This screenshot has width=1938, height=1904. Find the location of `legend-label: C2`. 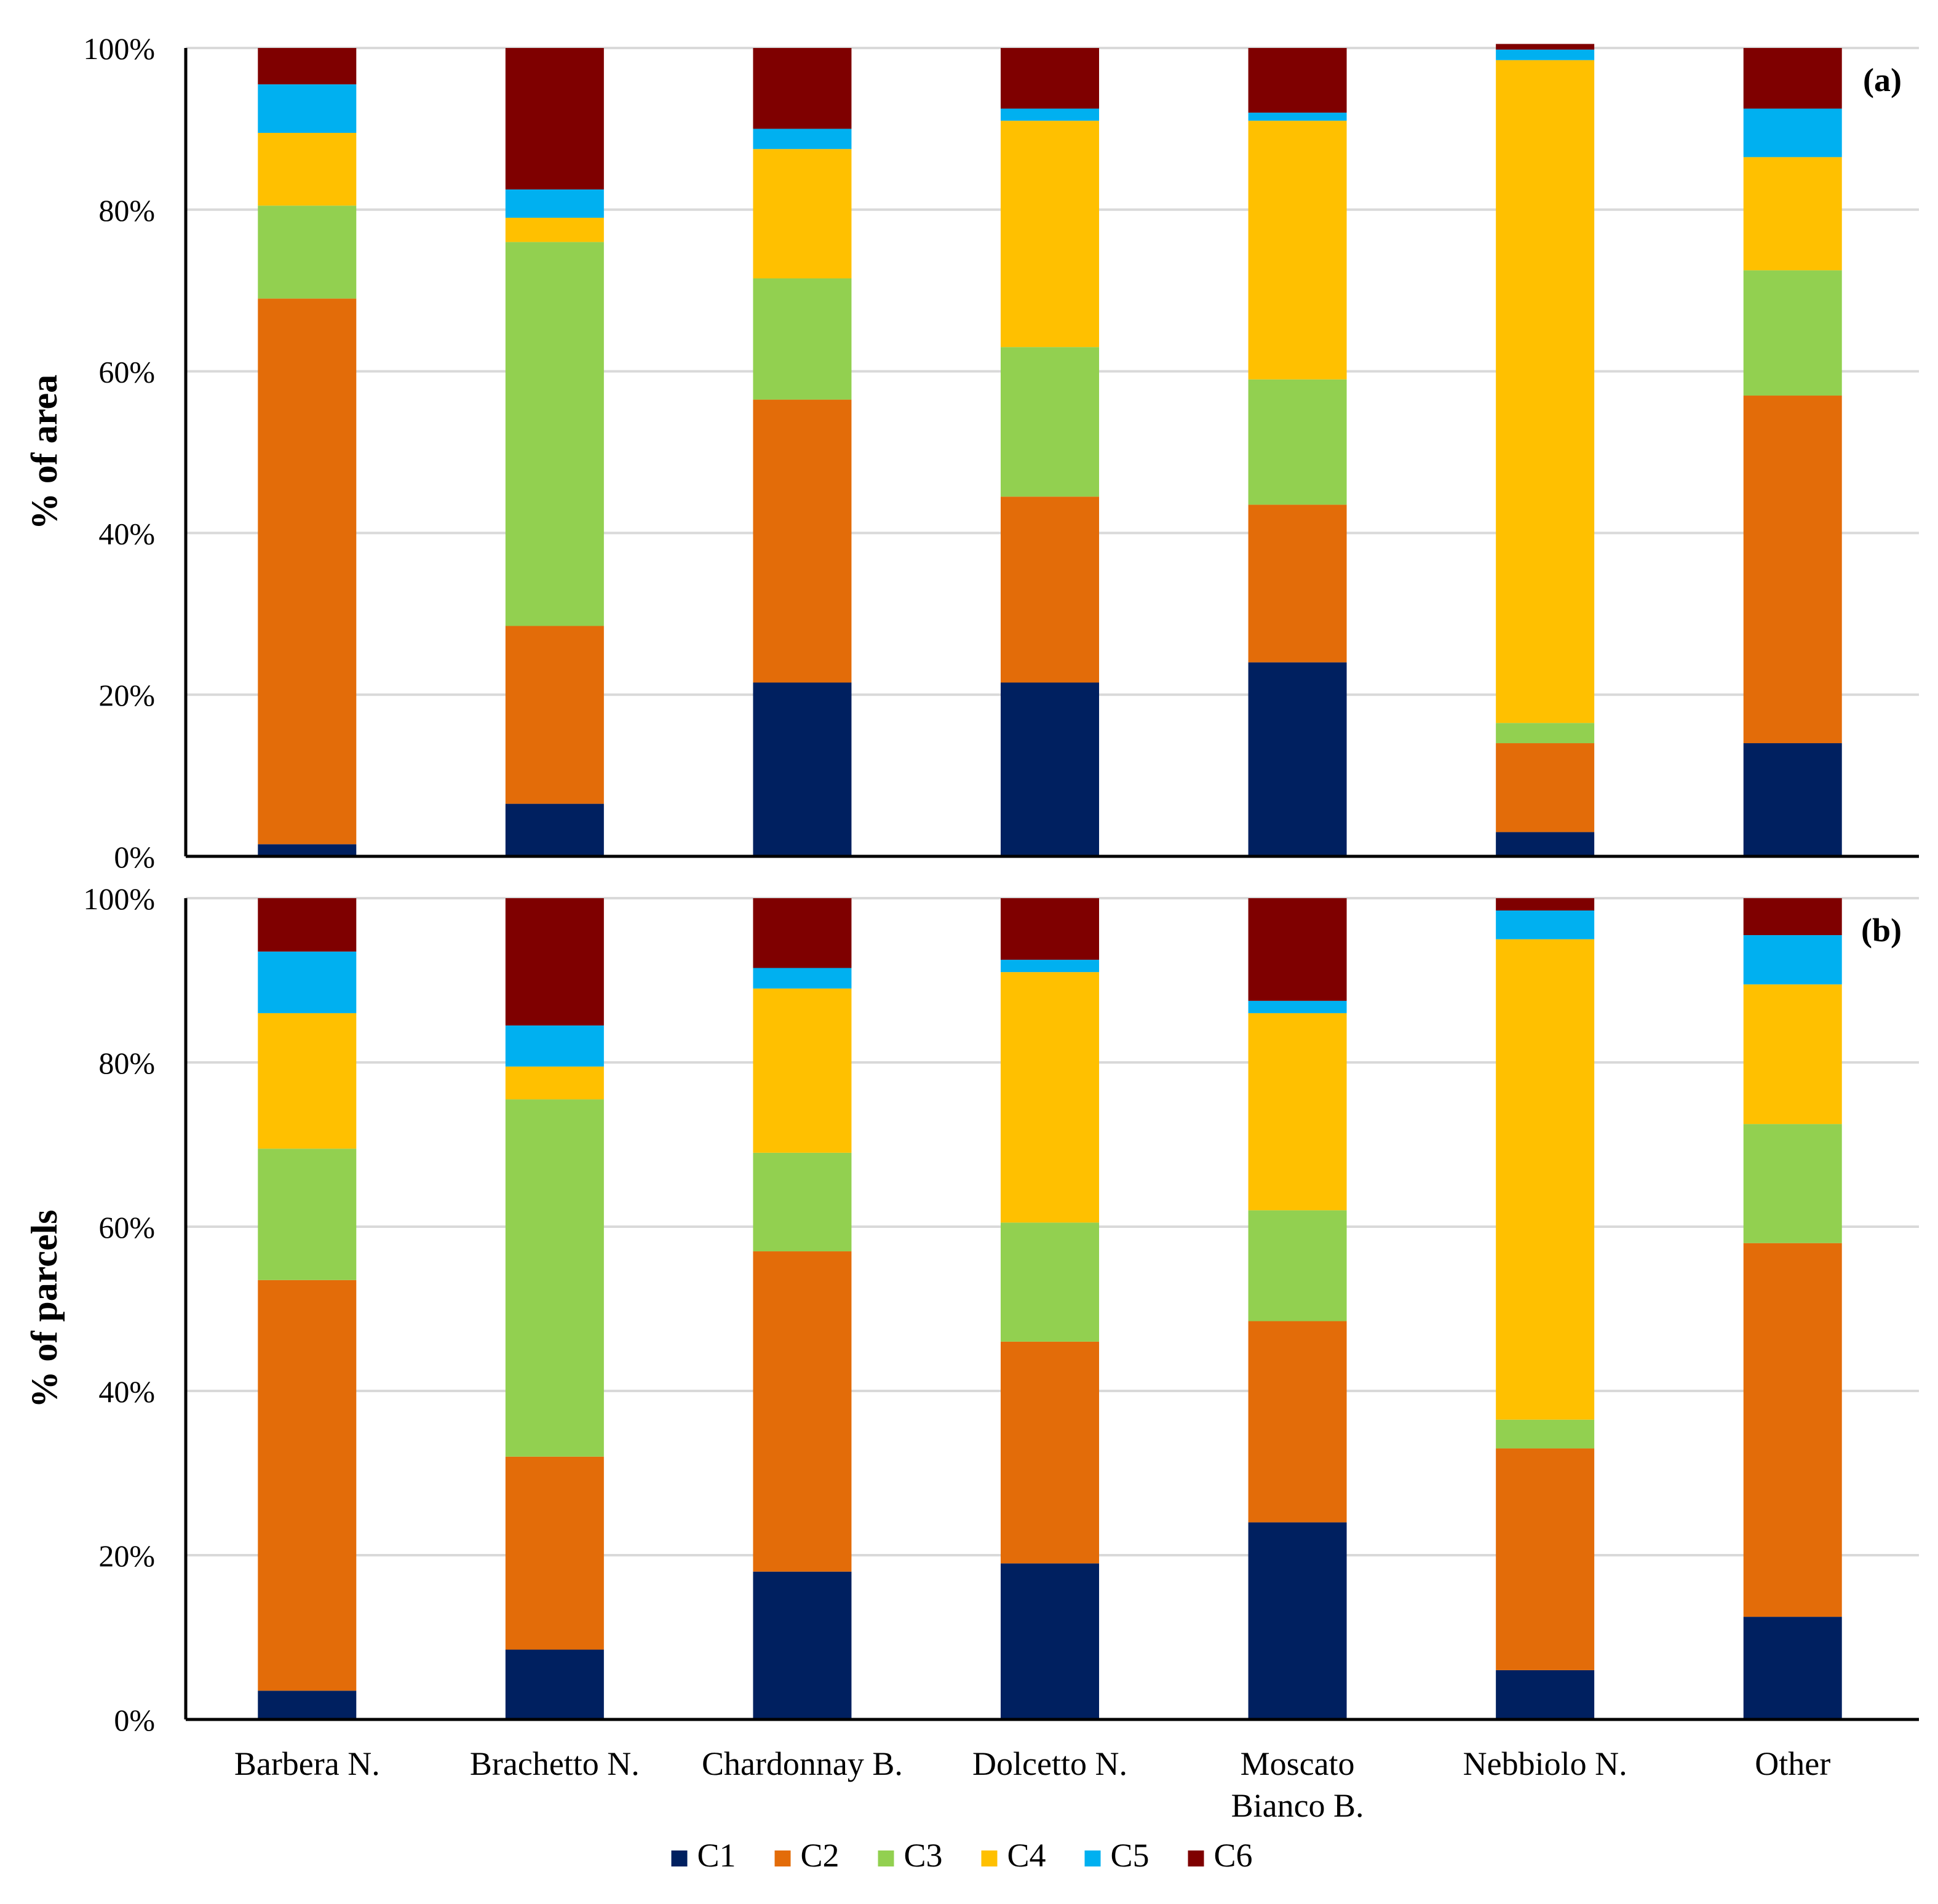

legend-label: C2 is located at coordinates (820, 1855).